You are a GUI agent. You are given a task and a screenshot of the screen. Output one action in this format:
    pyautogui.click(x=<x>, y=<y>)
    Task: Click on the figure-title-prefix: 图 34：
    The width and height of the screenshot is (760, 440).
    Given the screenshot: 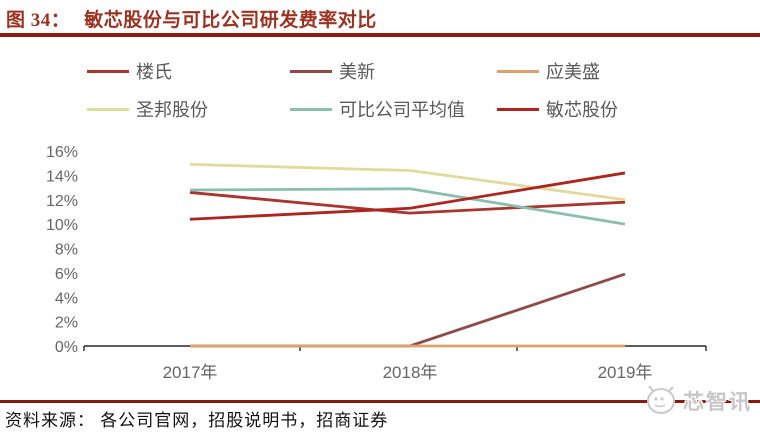 What is the action you would take?
    pyautogui.click(x=38, y=20)
    